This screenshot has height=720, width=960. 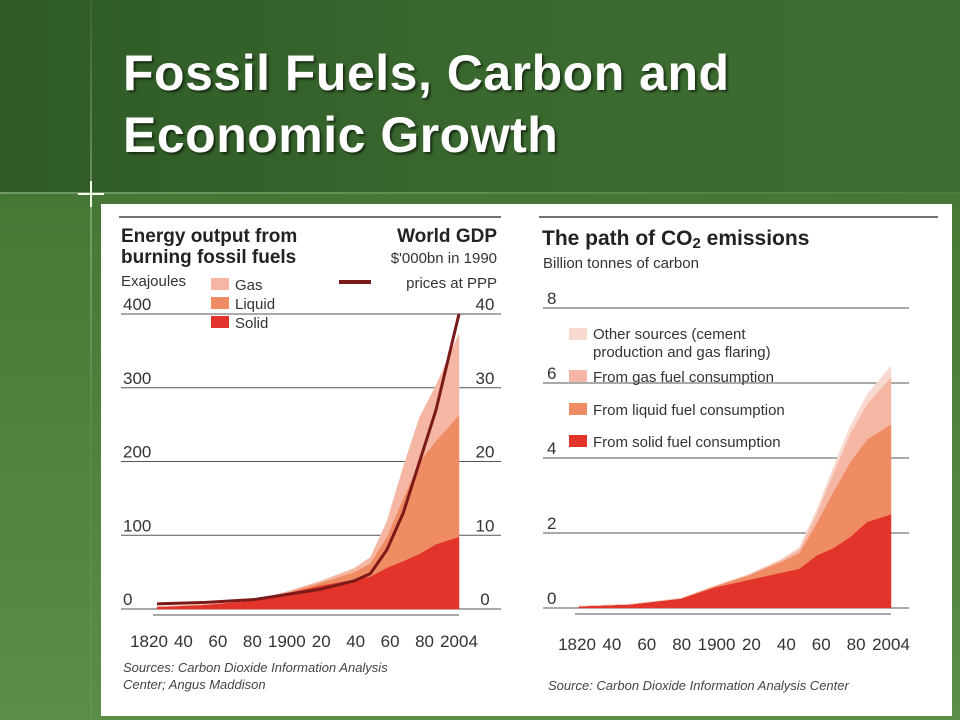 What do you see at coordinates (137, 304) in the screenshot?
I see `chart1-y-tick-label: 400` at bounding box center [137, 304].